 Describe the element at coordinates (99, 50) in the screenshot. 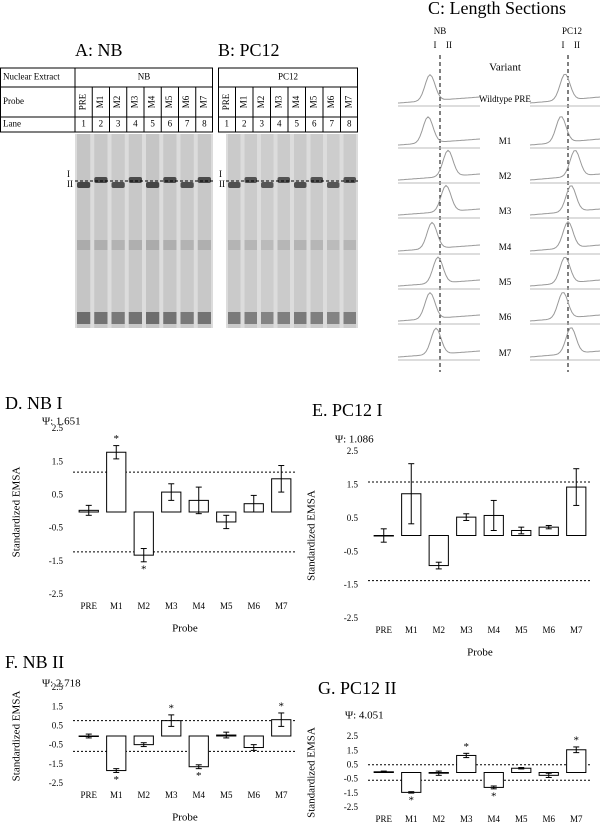

I see `panel-title: A: NB` at that location.